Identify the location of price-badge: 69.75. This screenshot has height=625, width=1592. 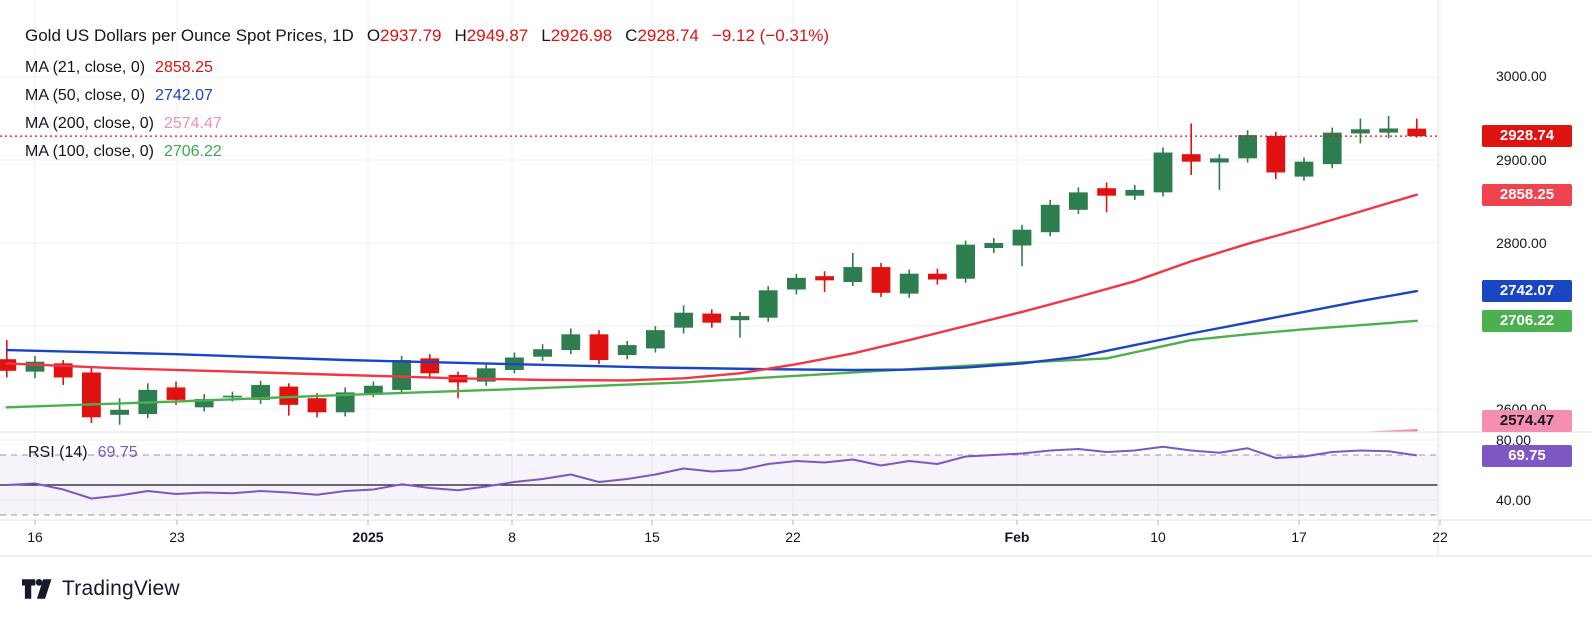
(1527, 456).